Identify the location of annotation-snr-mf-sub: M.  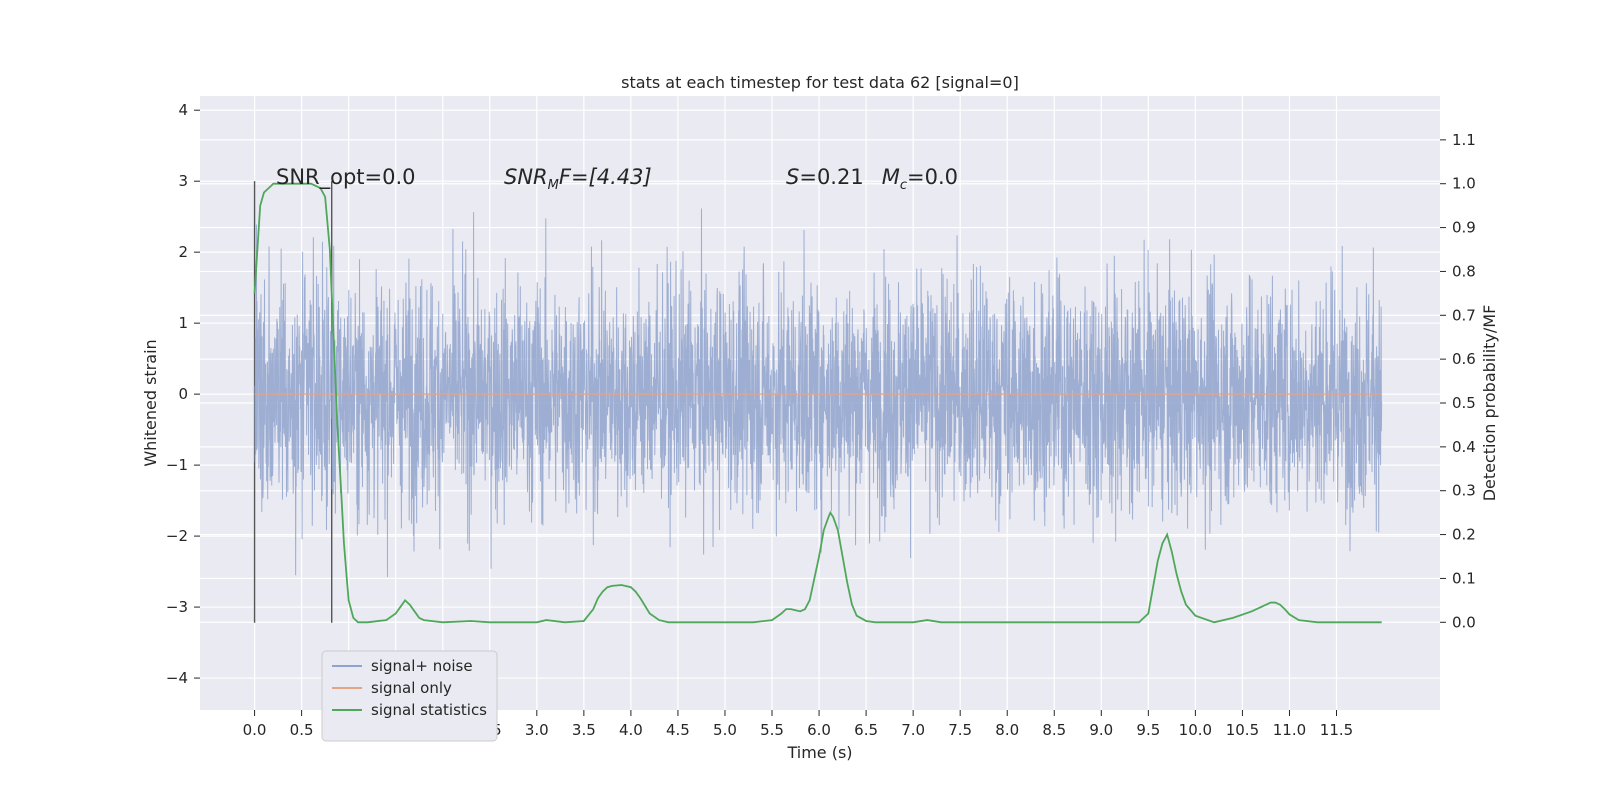
(553, 185).